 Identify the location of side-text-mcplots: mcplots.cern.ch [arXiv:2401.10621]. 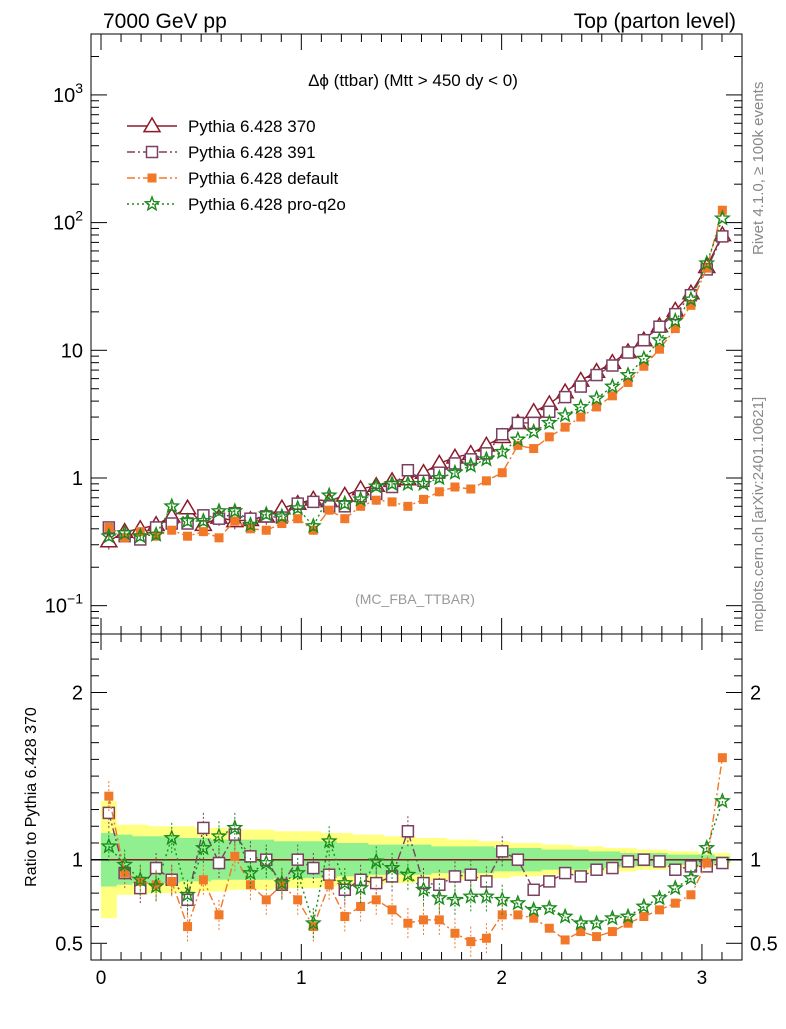
(758, 514).